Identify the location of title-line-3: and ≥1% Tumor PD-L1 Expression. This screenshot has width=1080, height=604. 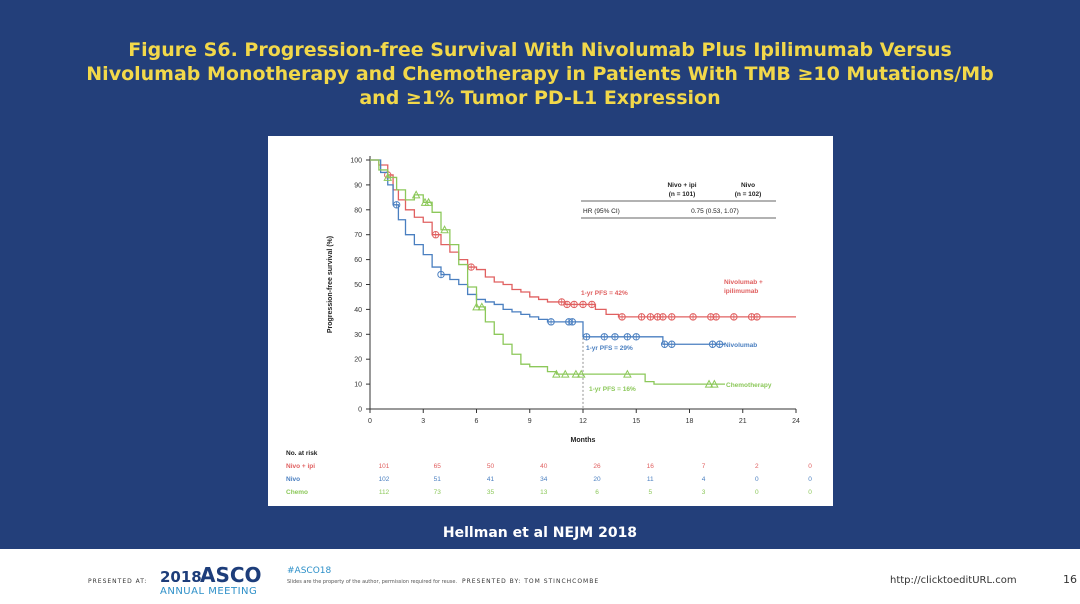
(540, 98).